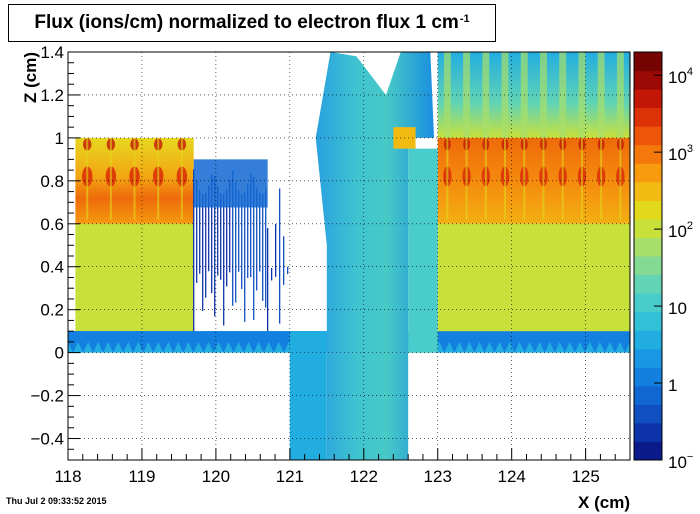 Image resolution: width=700 pixels, height=514 pixels. Describe the element at coordinates (464, 19) in the screenshot. I see `chart-title-exponent: -1` at that location.